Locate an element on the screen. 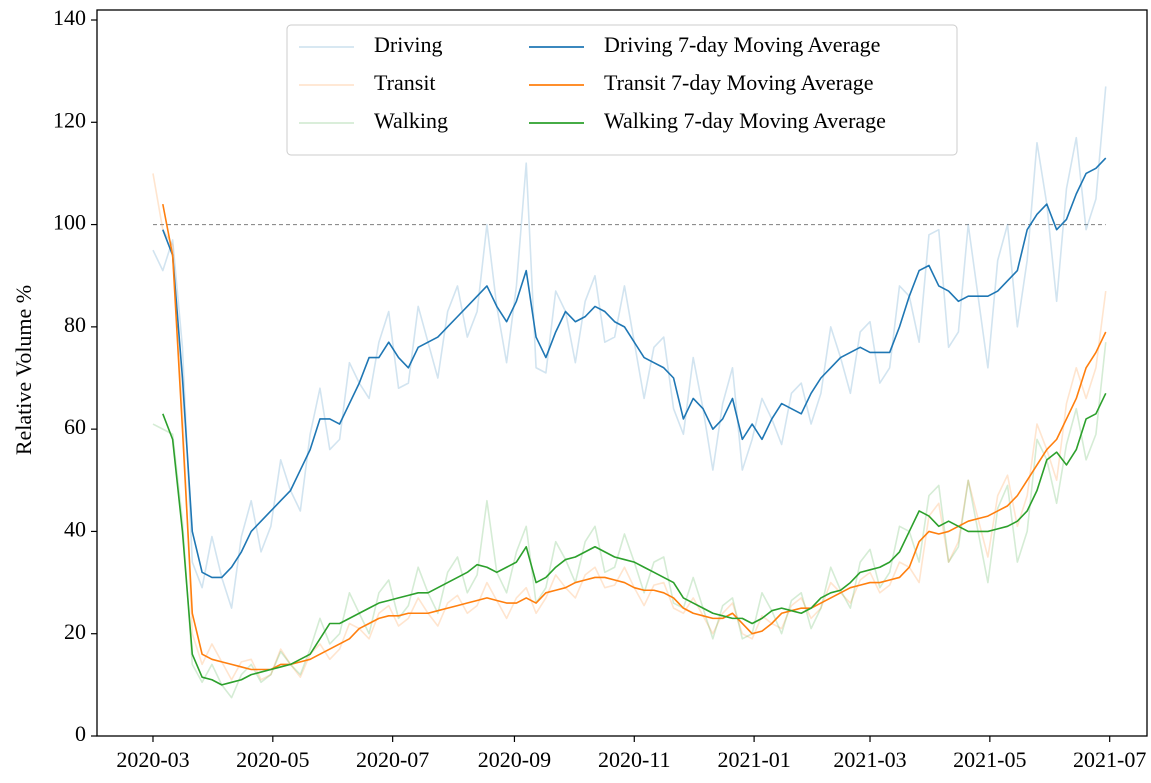  legend-label: Walking 7-day Moving Average is located at coordinates (745, 120).